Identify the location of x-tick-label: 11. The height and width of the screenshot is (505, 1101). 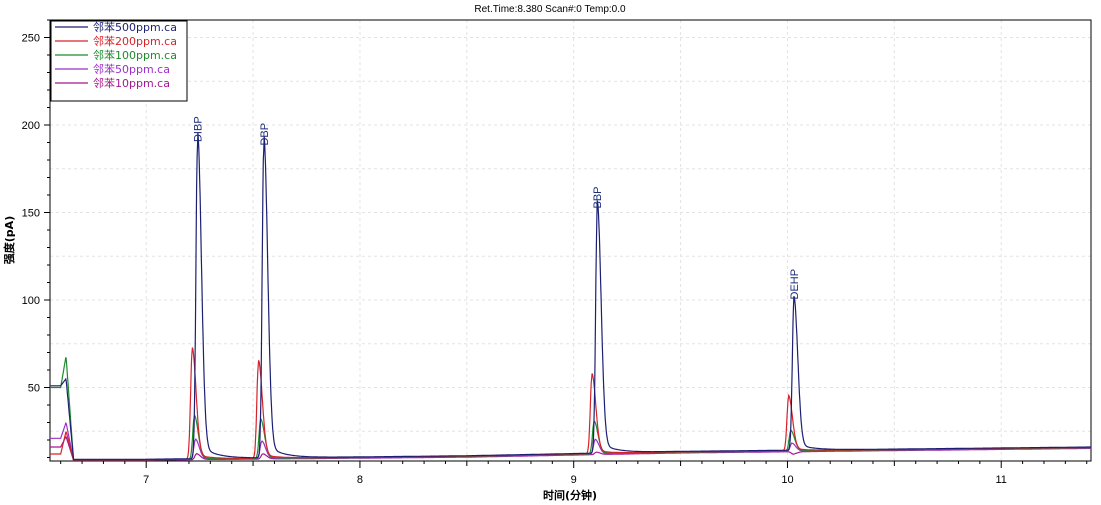
(1001, 480).